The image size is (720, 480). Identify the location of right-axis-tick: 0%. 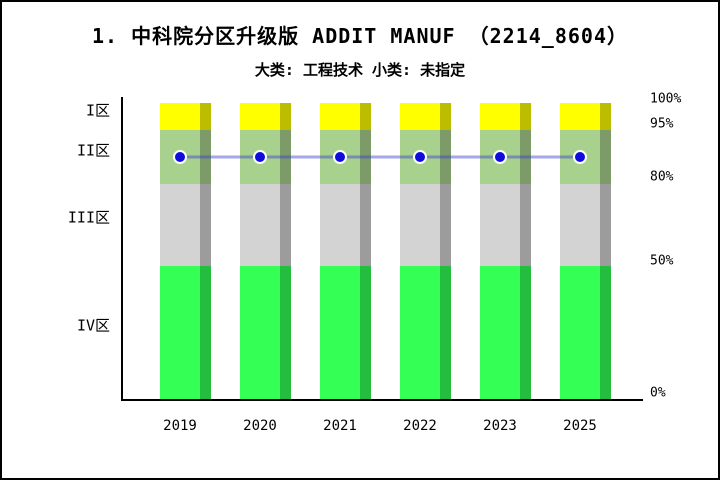
(658, 393).